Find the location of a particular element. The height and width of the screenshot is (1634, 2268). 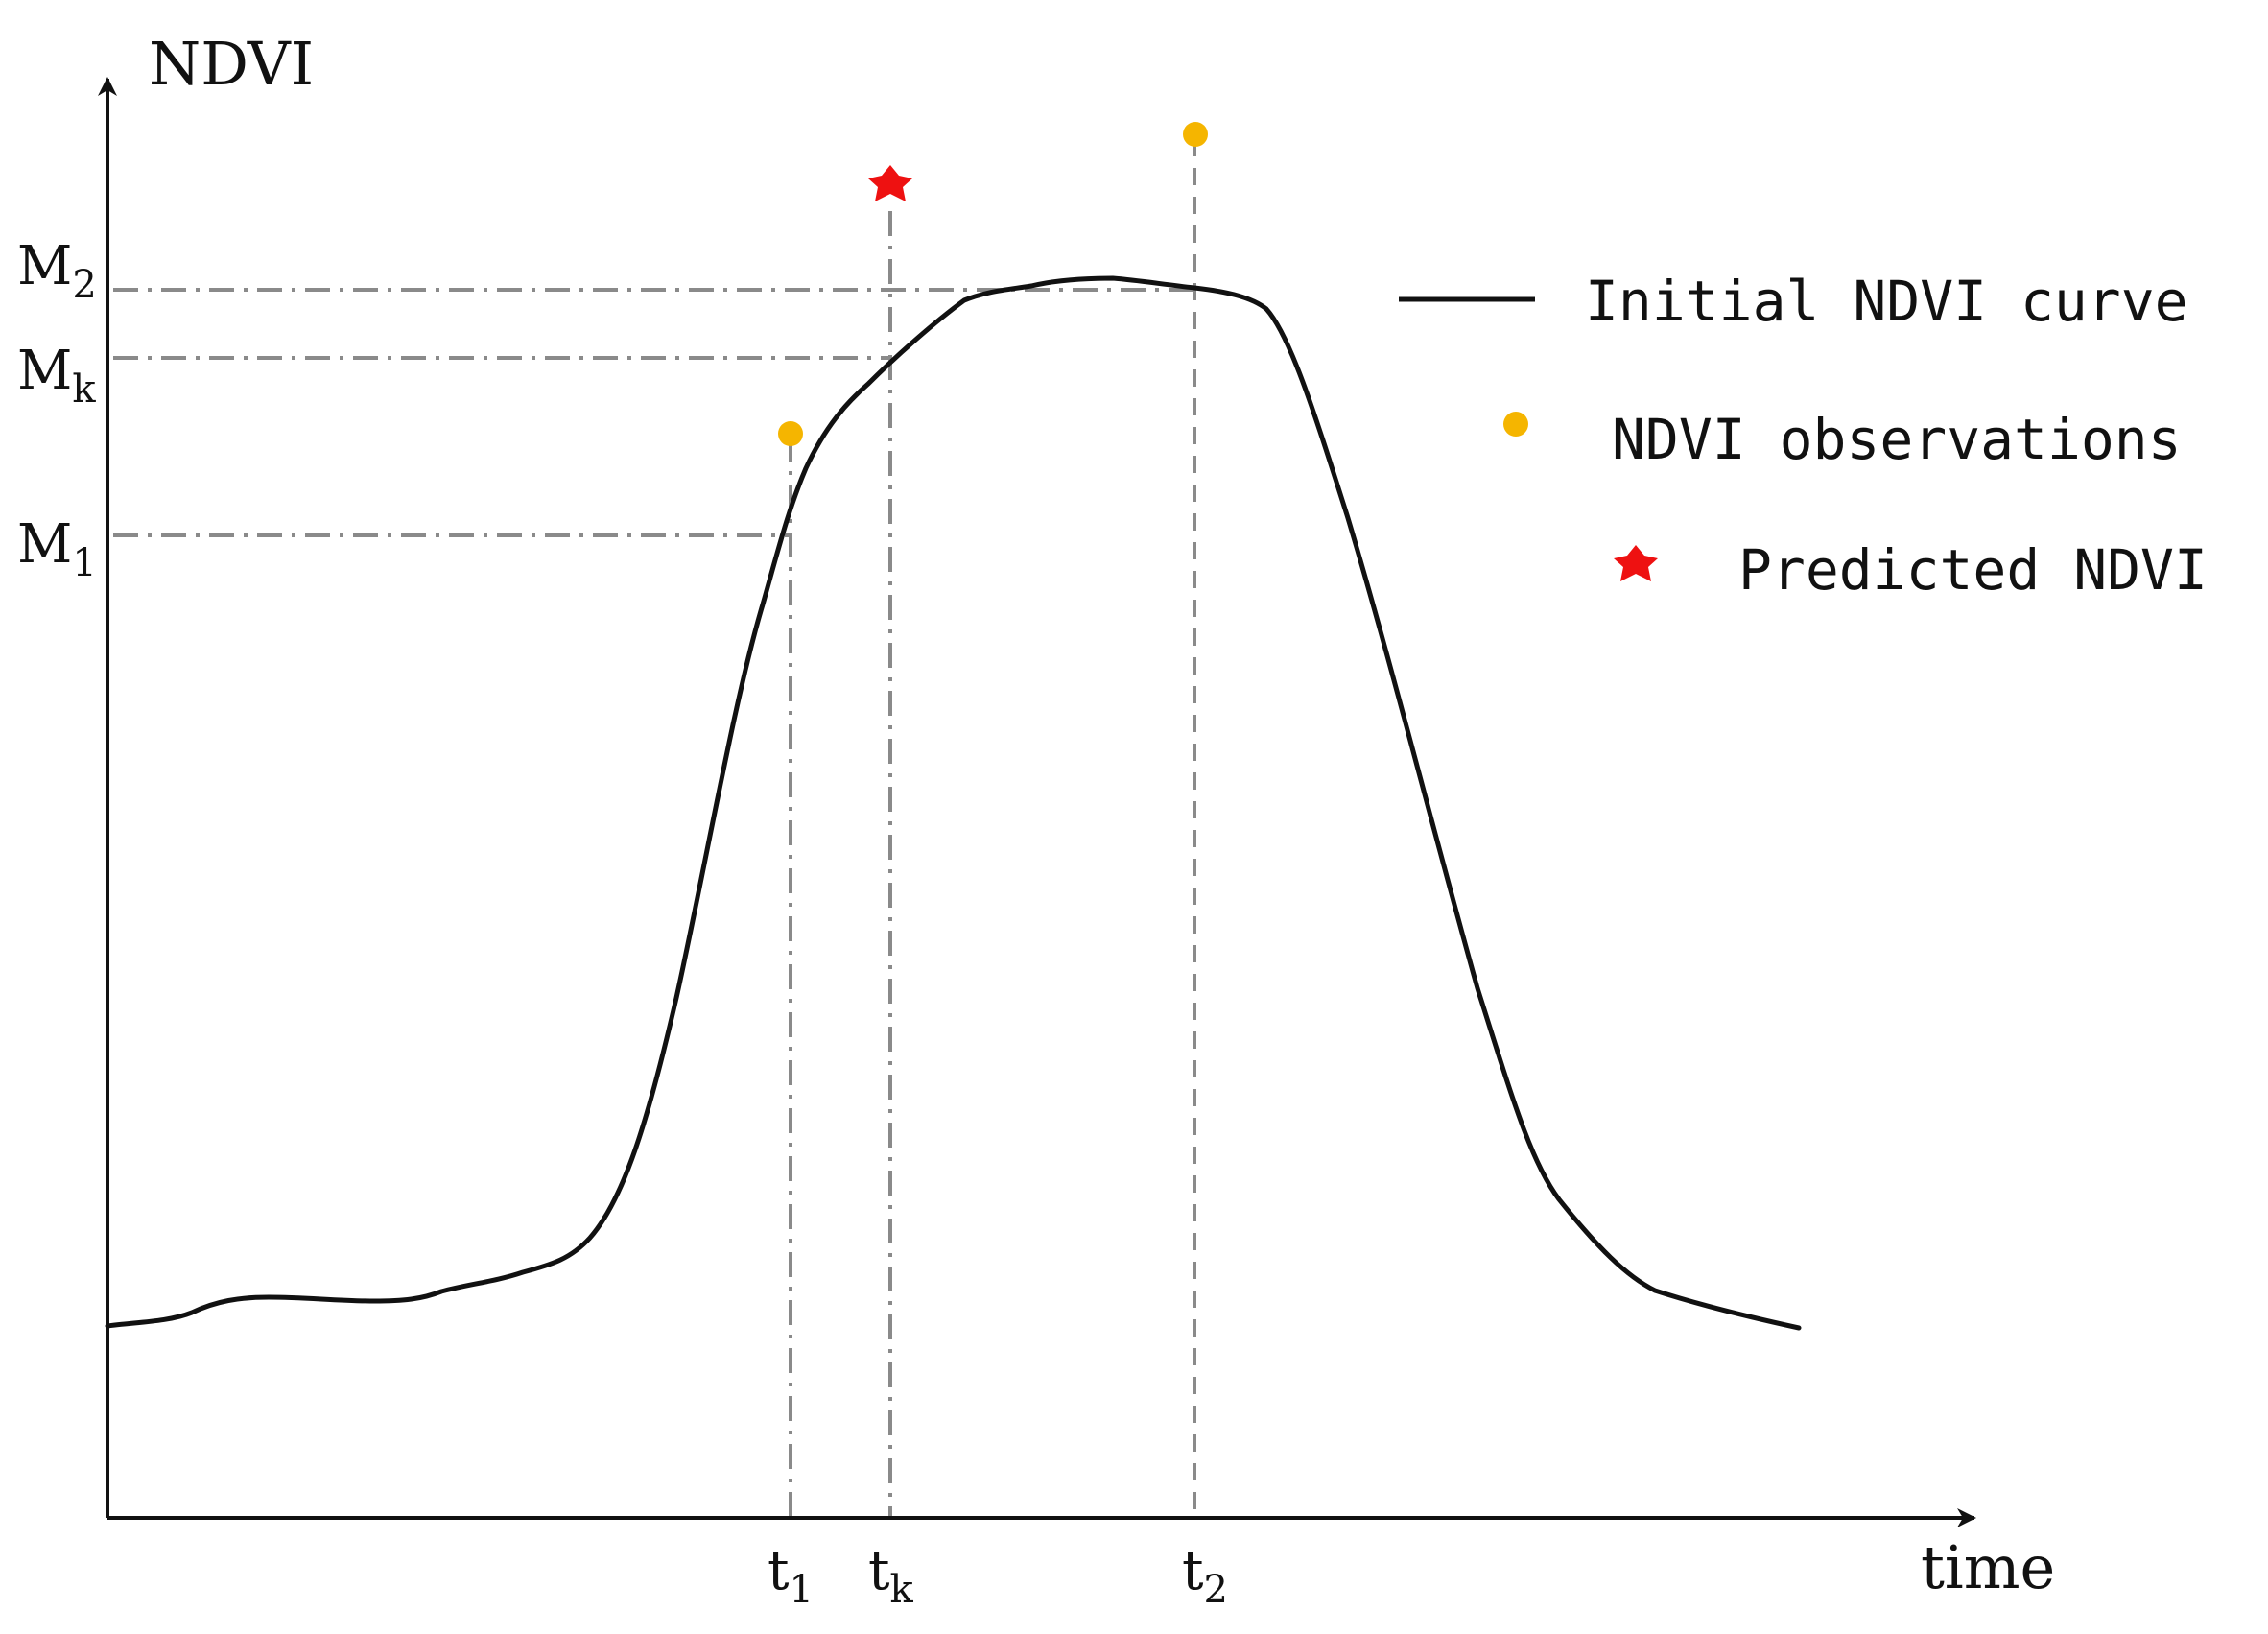

legend-star-icon is located at coordinates (1636, 563).